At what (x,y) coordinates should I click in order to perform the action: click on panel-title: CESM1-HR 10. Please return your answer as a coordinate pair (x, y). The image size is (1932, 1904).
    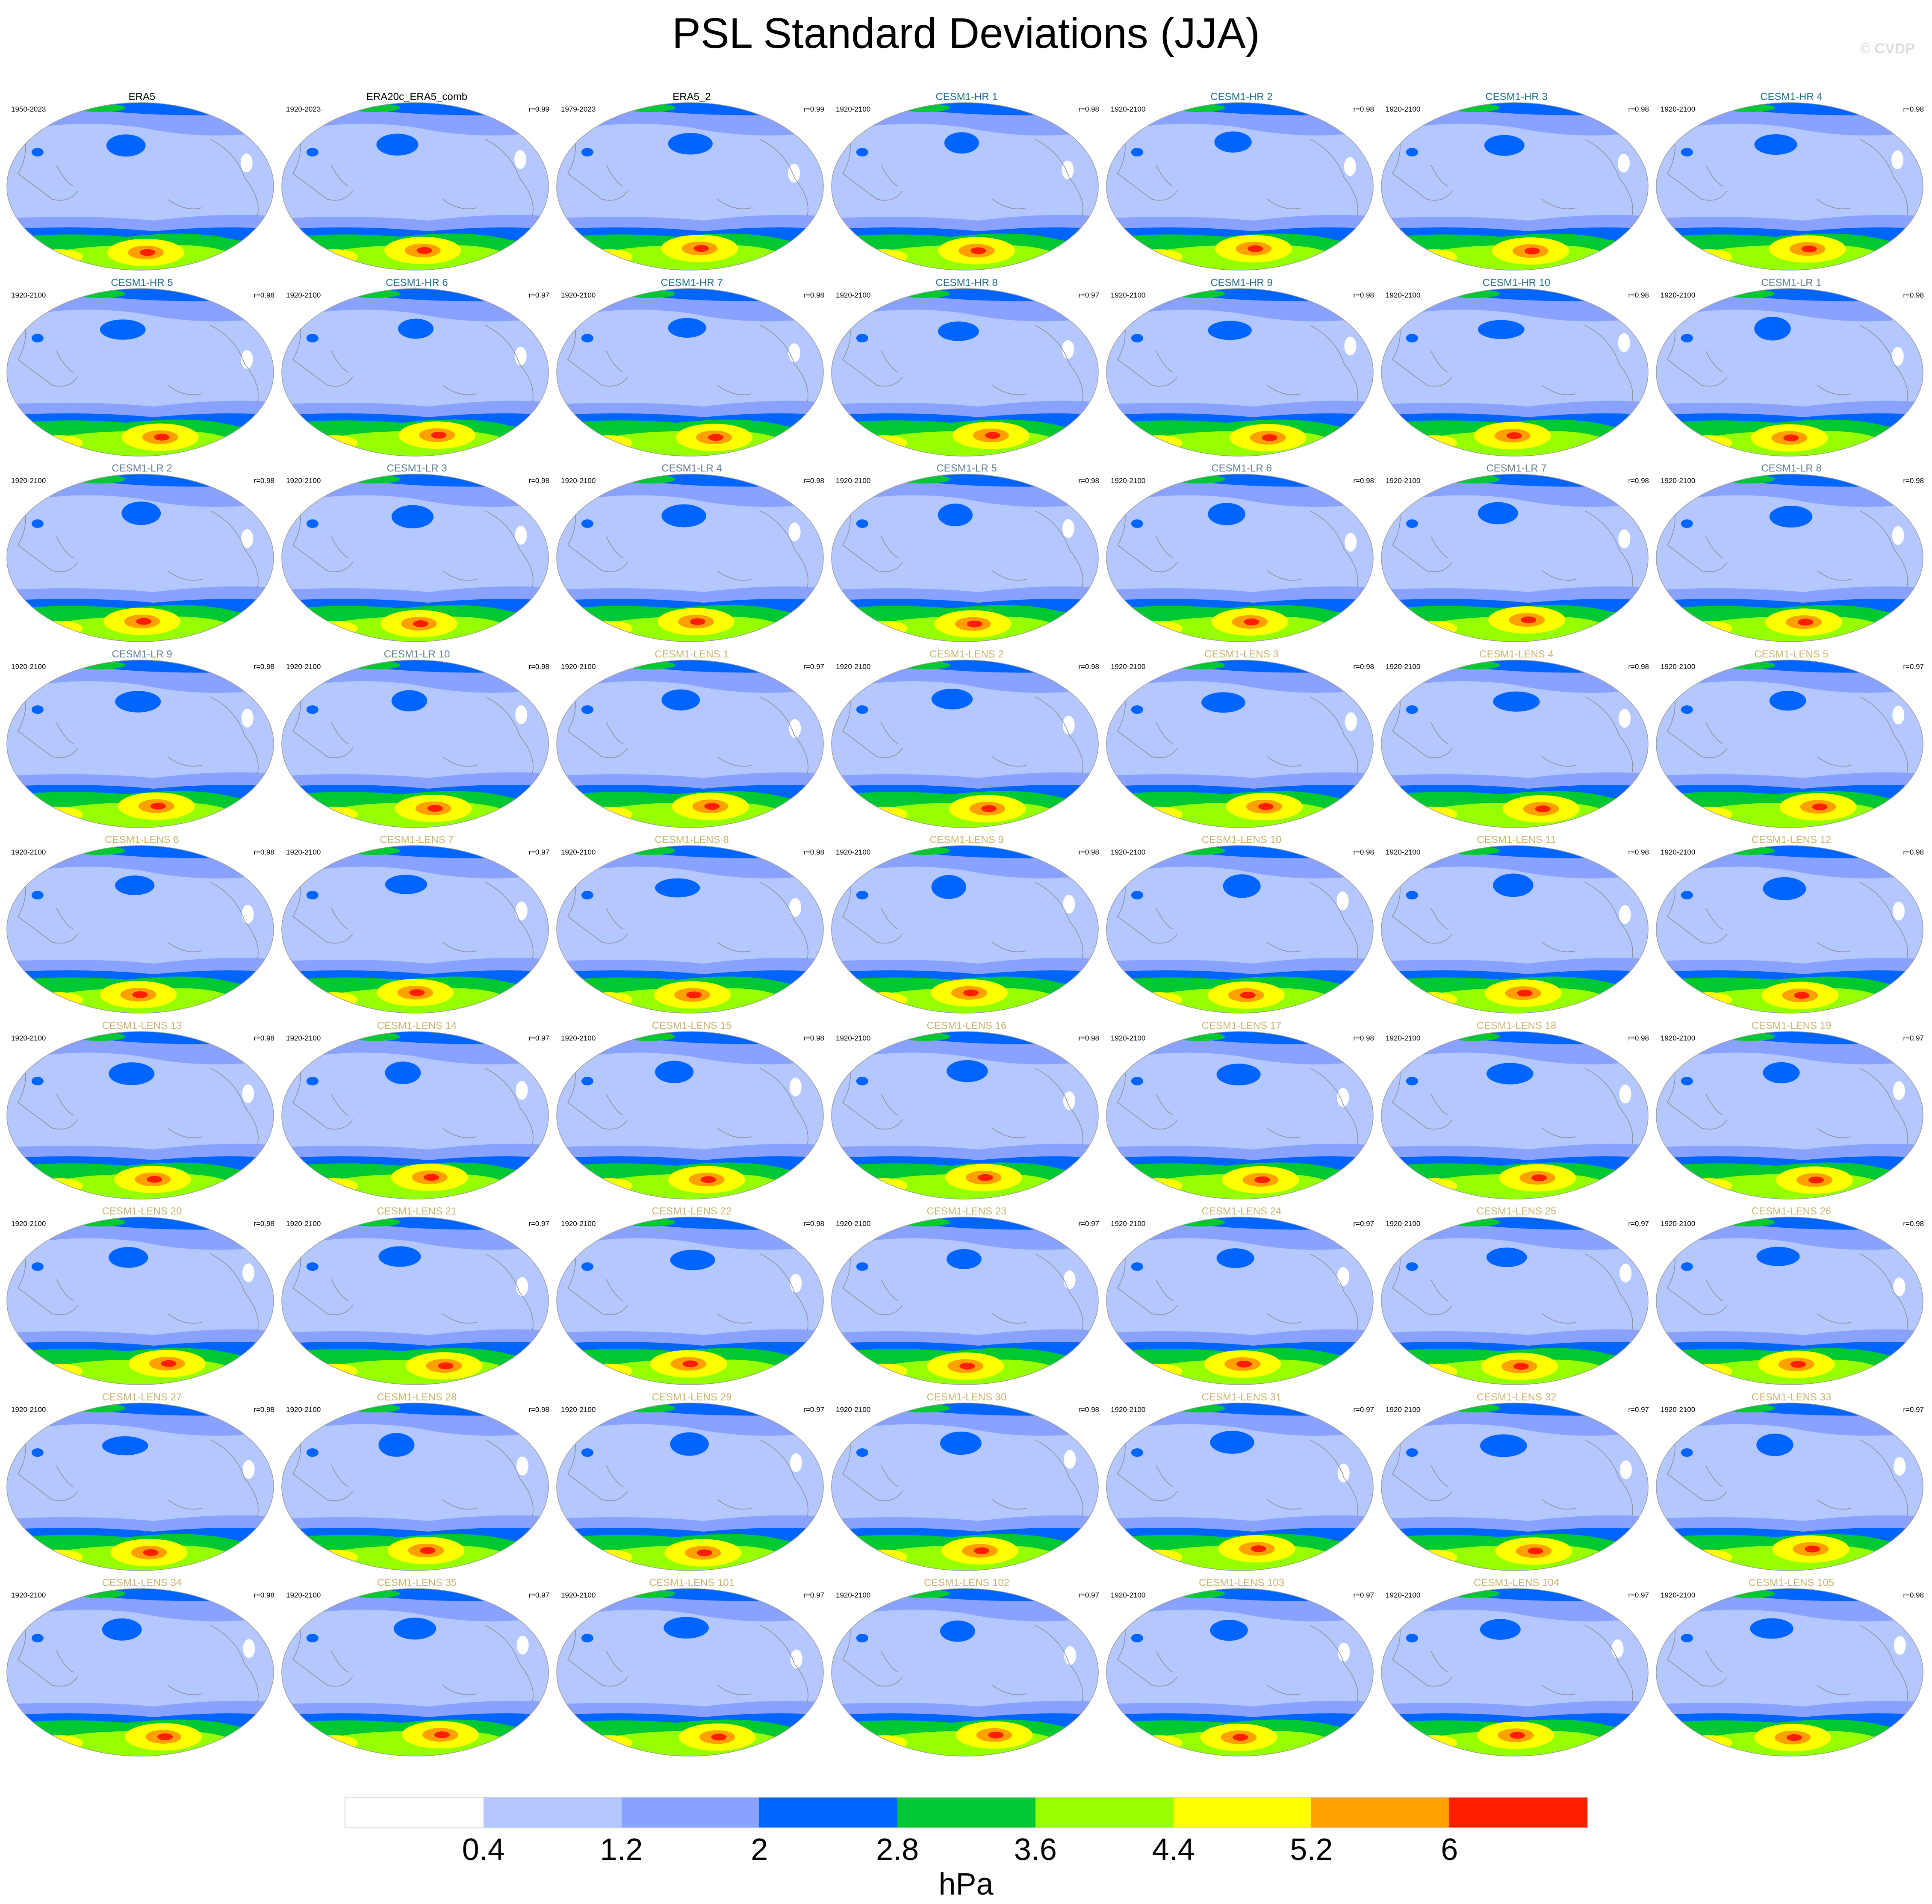
    Looking at the image, I should click on (1517, 283).